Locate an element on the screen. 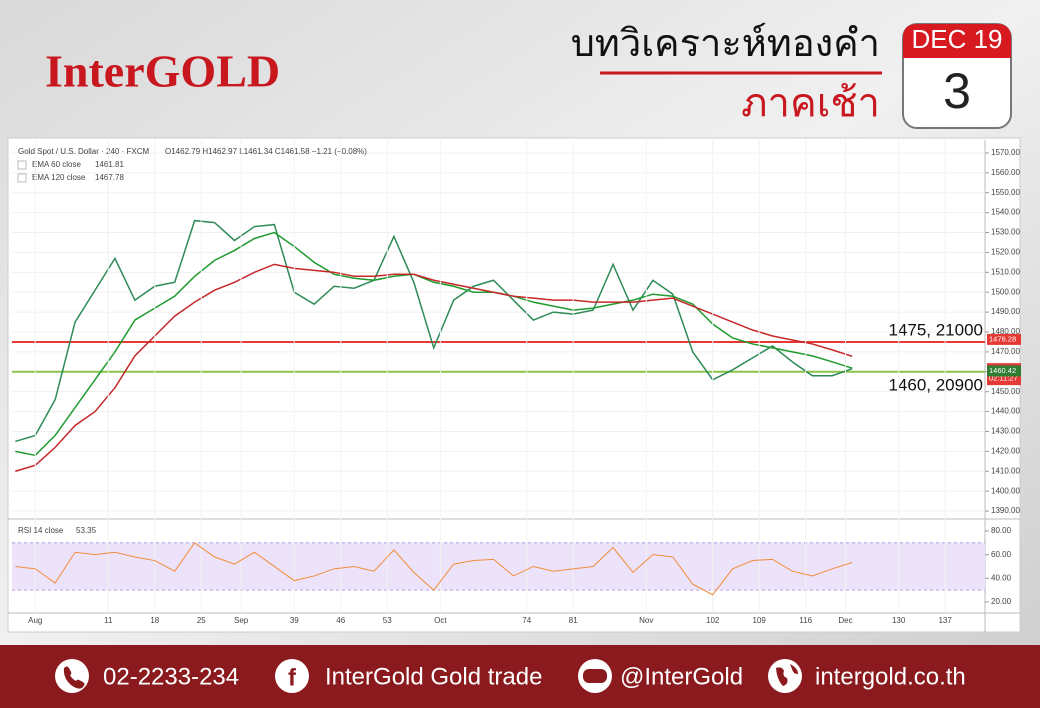 Image resolution: width=1040 pixels, height=708 pixels. y-tick-label: 1560.00 is located at coordinates (1005, 172).